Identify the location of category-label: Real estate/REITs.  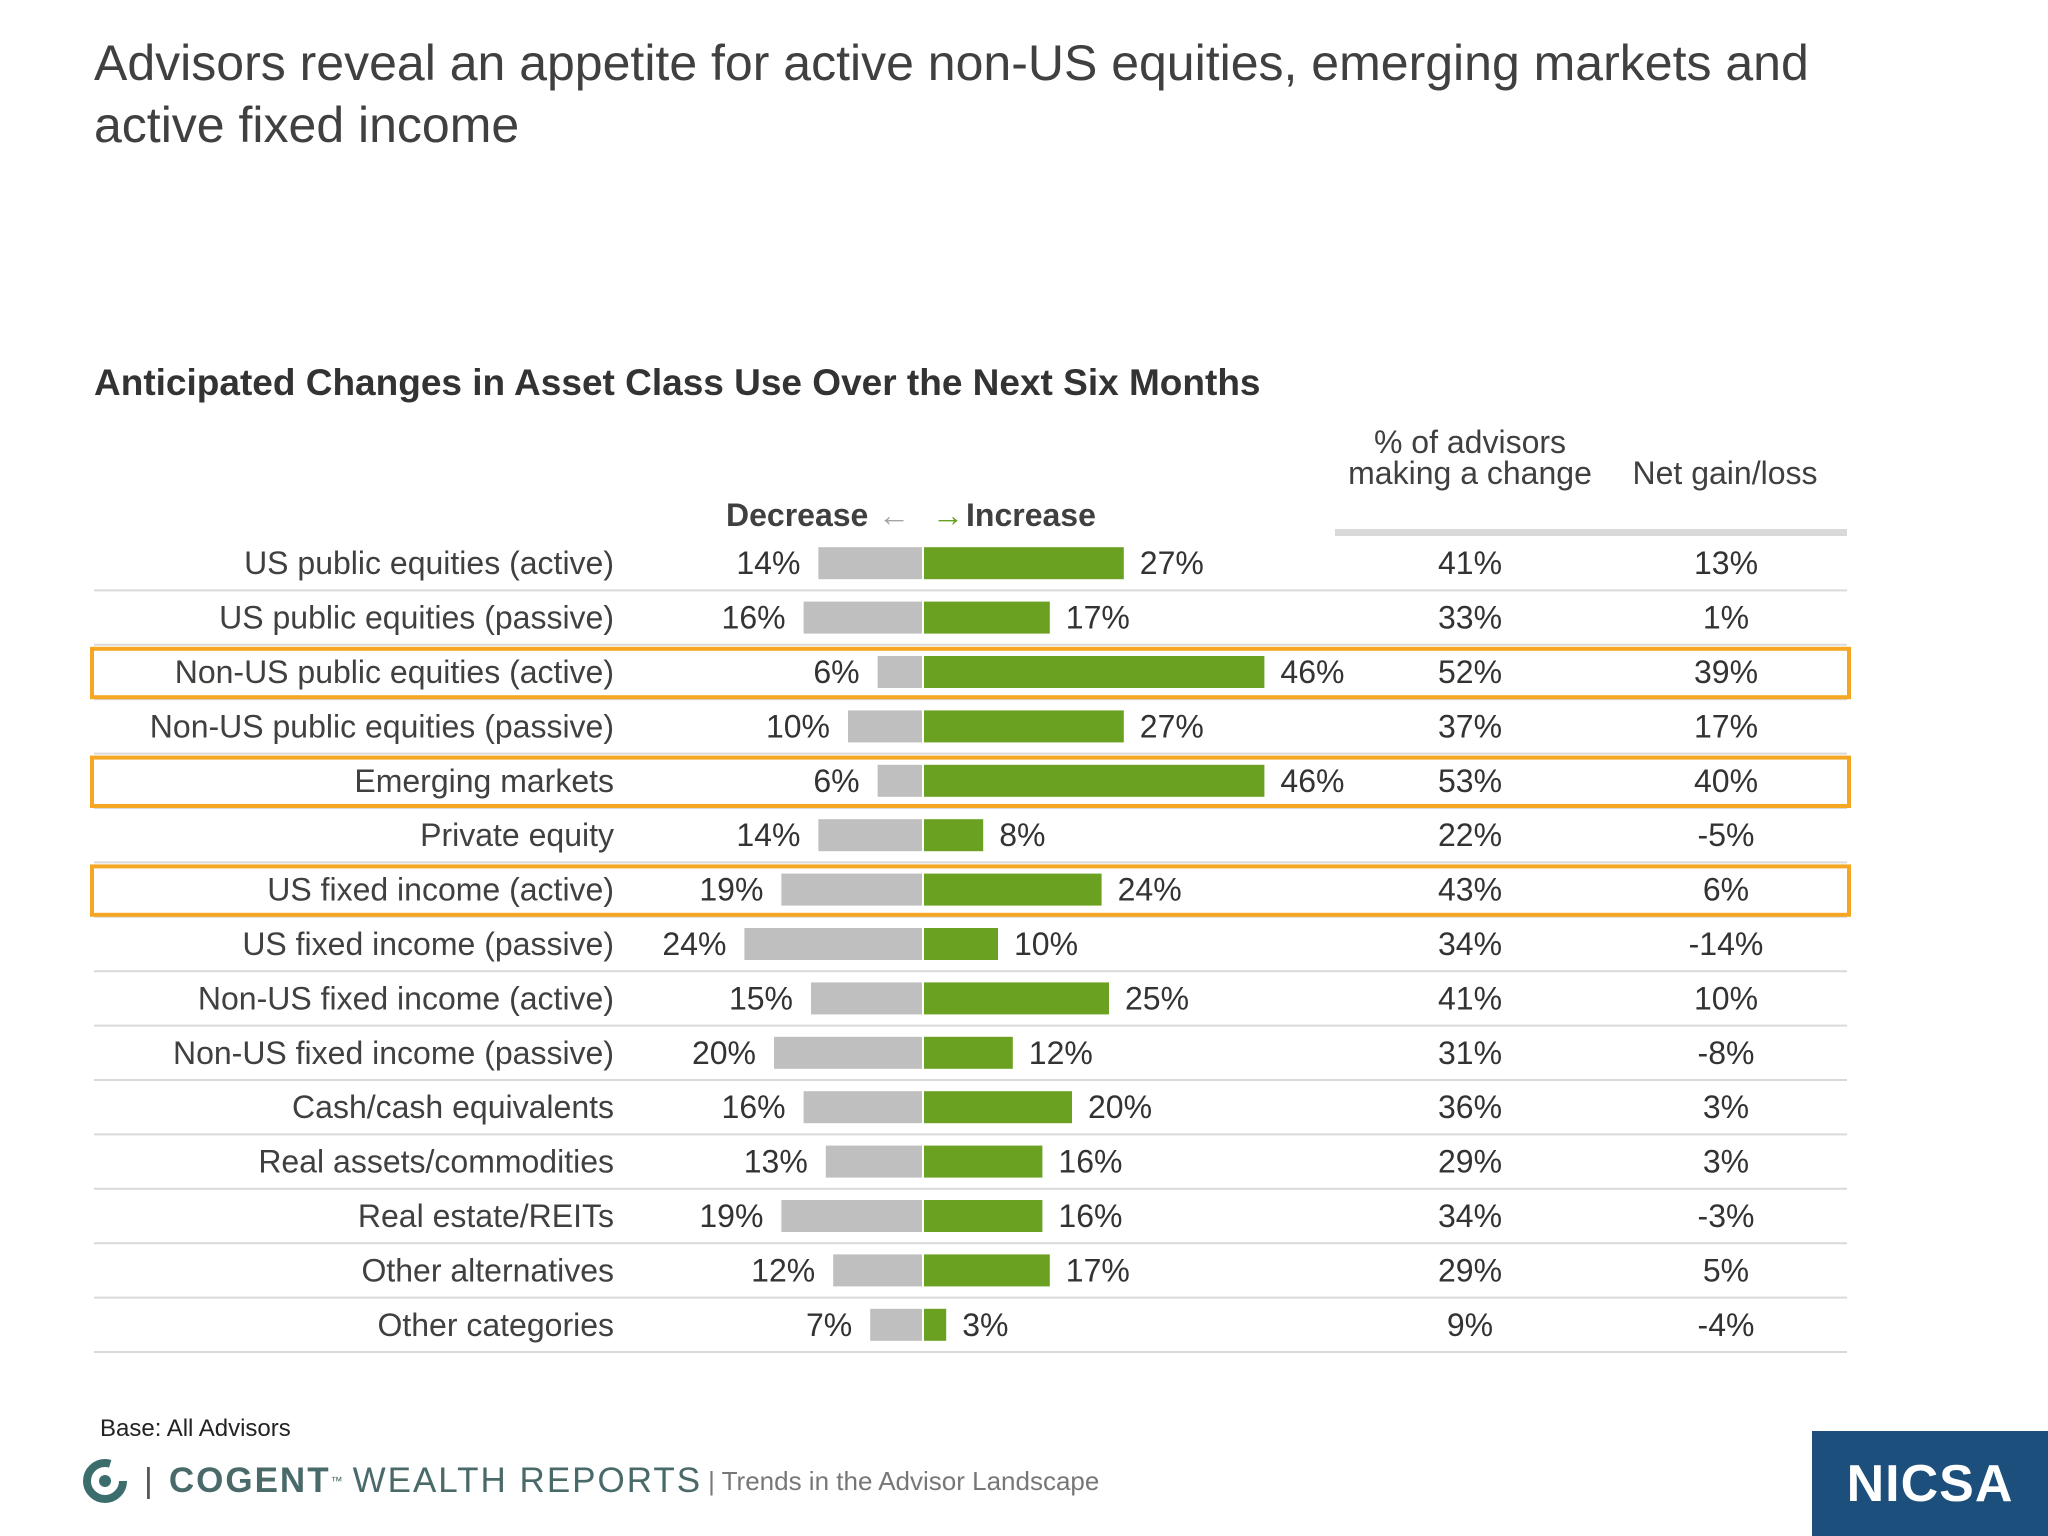
(486, 1216).